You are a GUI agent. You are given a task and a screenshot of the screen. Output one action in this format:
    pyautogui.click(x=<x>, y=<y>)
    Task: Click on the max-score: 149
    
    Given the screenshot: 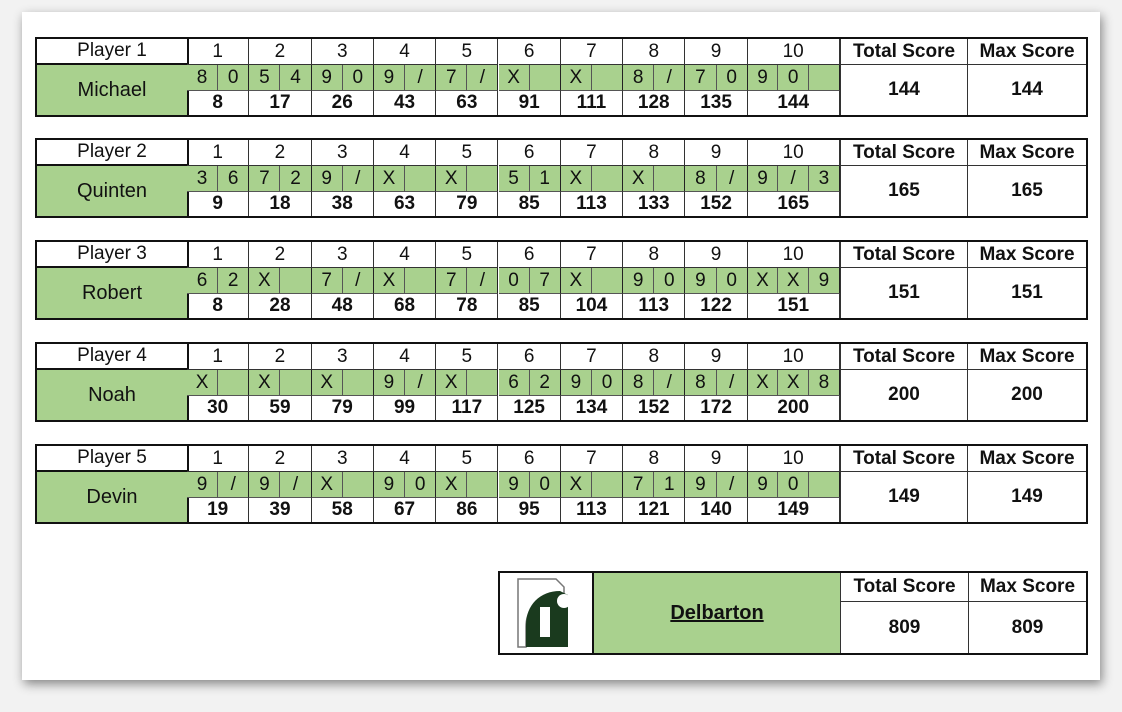 What is the action you would take?
    pyautogui.click(x=1027, y=496)
    